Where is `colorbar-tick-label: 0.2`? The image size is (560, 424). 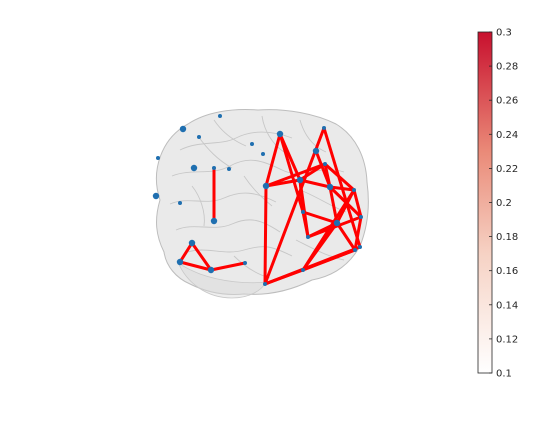 colorbar-tick-label: 0.2 is located at coordinates (504, 203).